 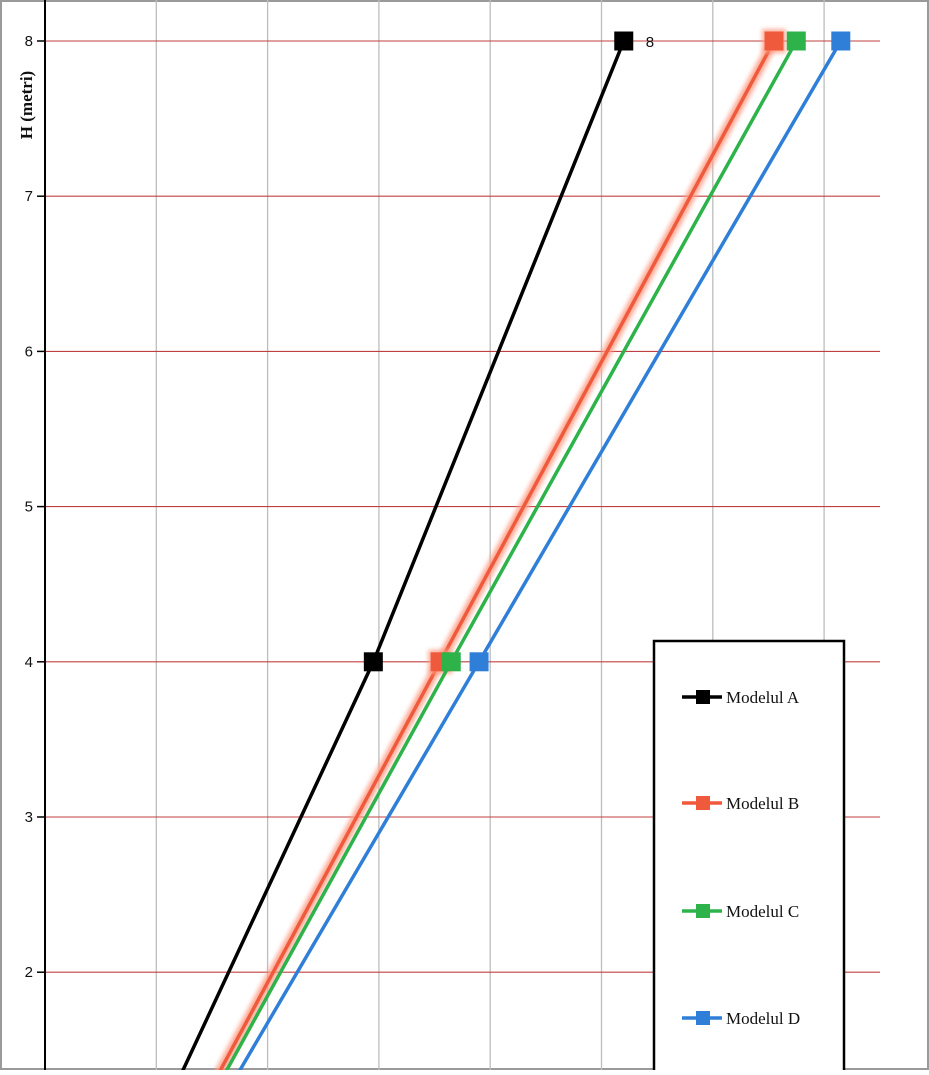 I want to click on y-tick-label: 6, so click(x=29, y=351).